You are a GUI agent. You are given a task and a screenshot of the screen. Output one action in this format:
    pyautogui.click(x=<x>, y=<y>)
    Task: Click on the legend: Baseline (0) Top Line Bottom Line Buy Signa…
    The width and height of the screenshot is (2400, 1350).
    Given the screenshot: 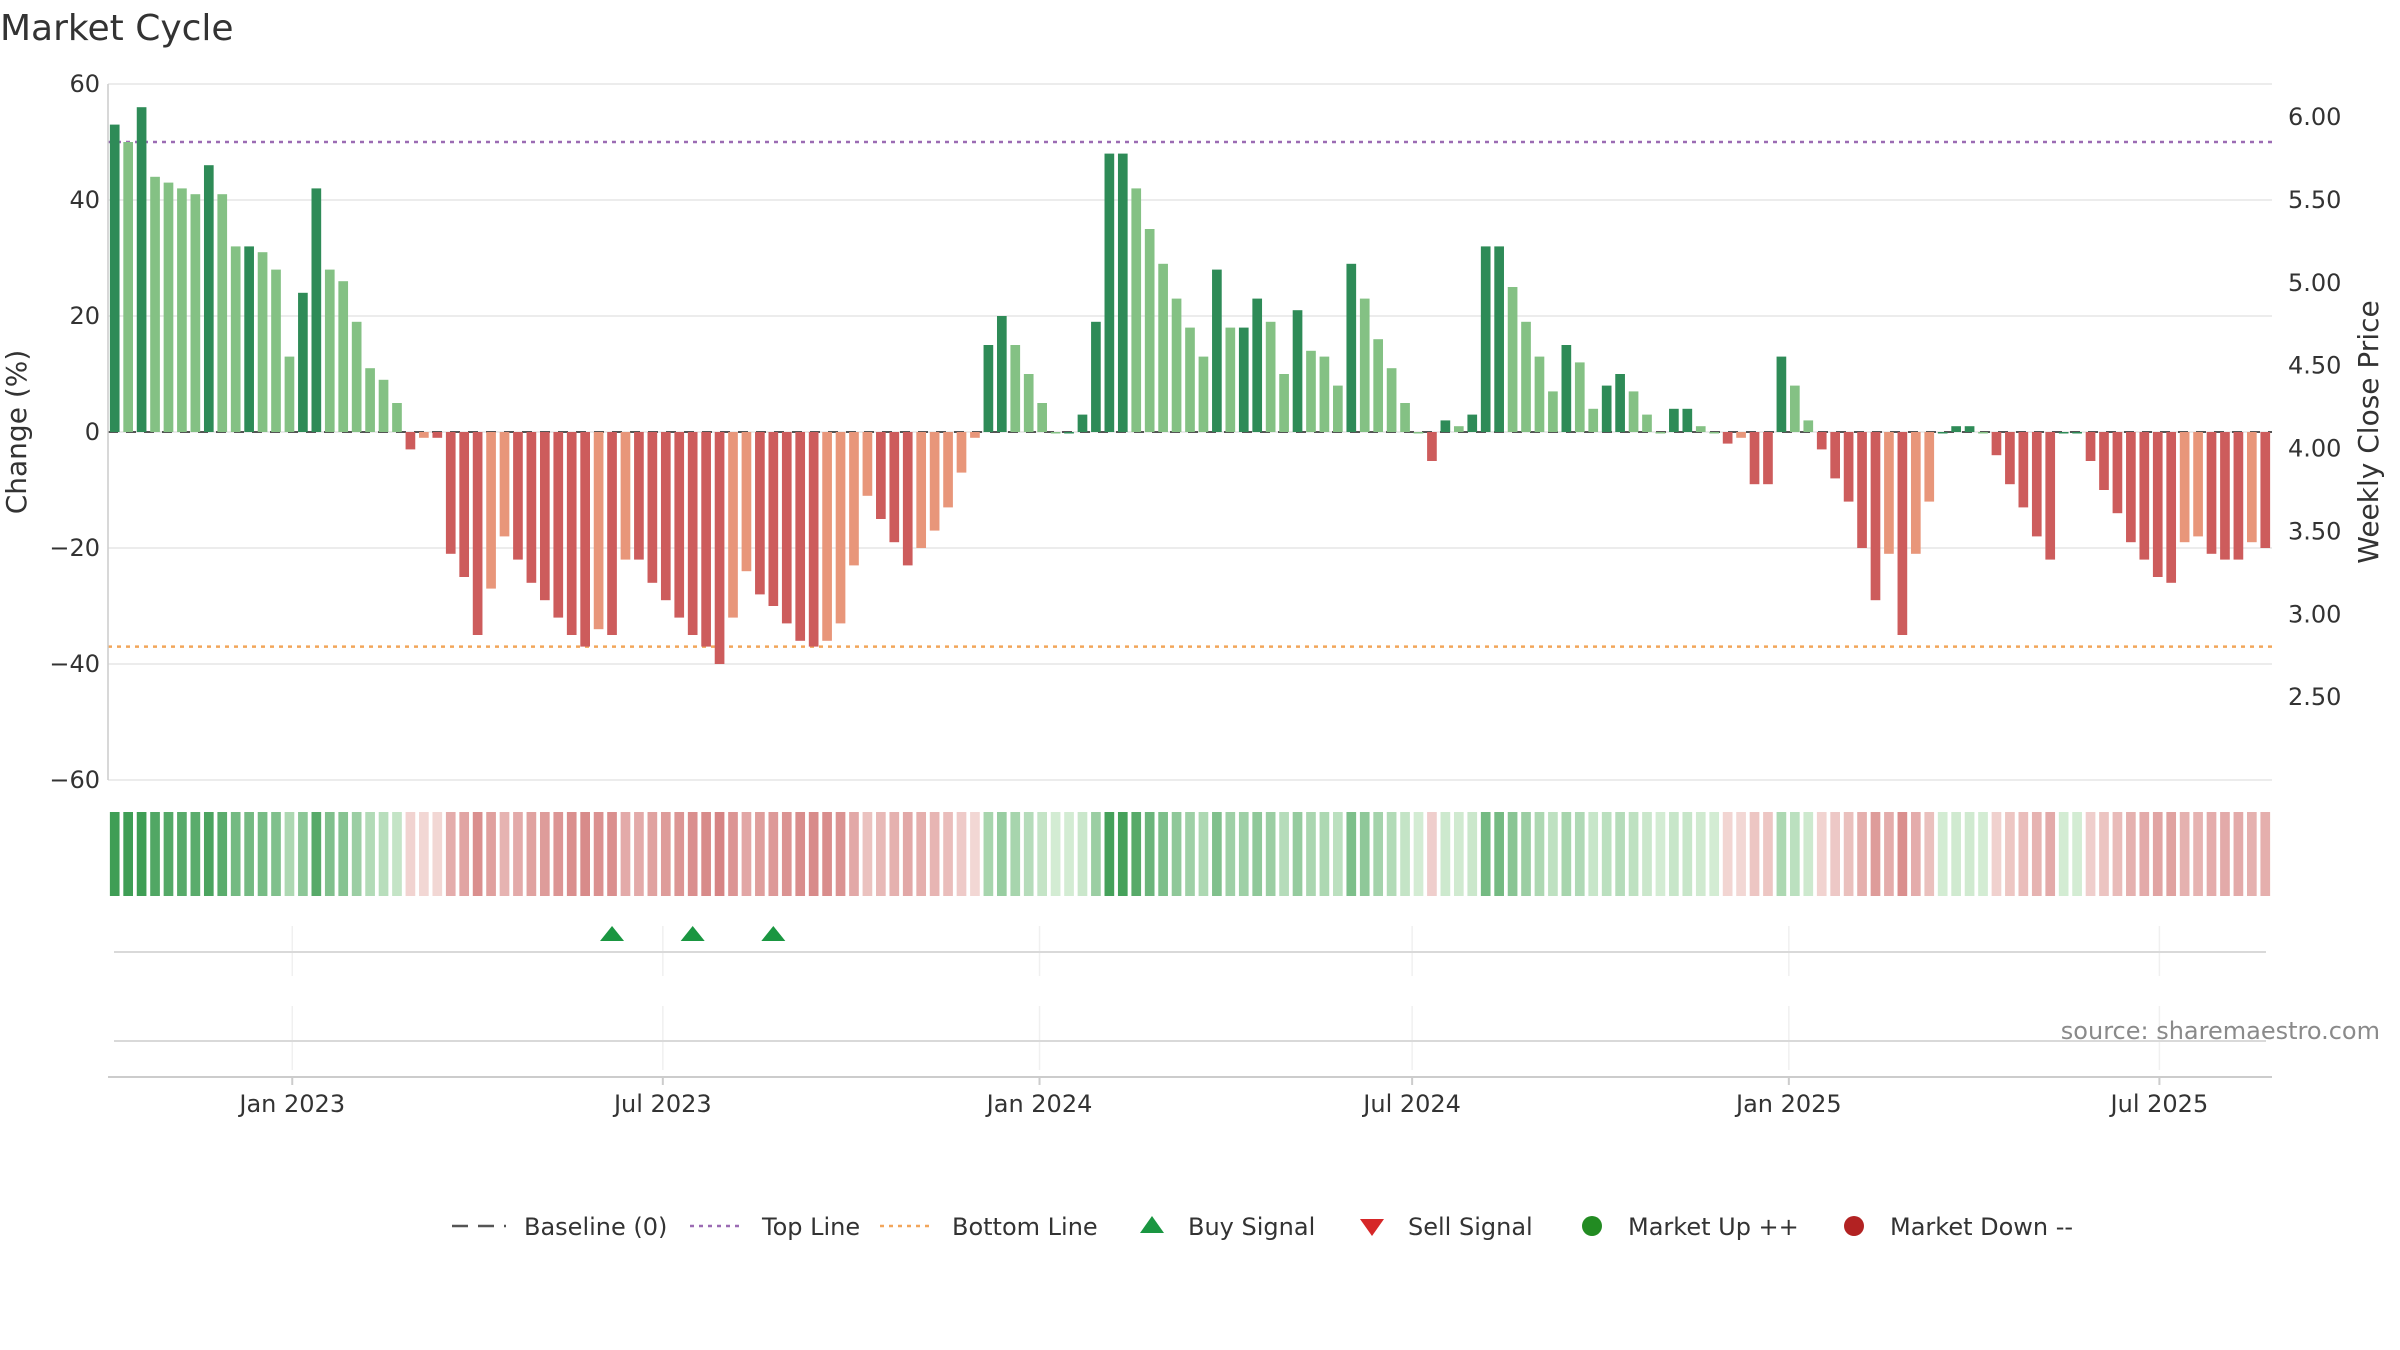 What is the action you would take?
    pyautogui.click(x=1262, y=1227)
    